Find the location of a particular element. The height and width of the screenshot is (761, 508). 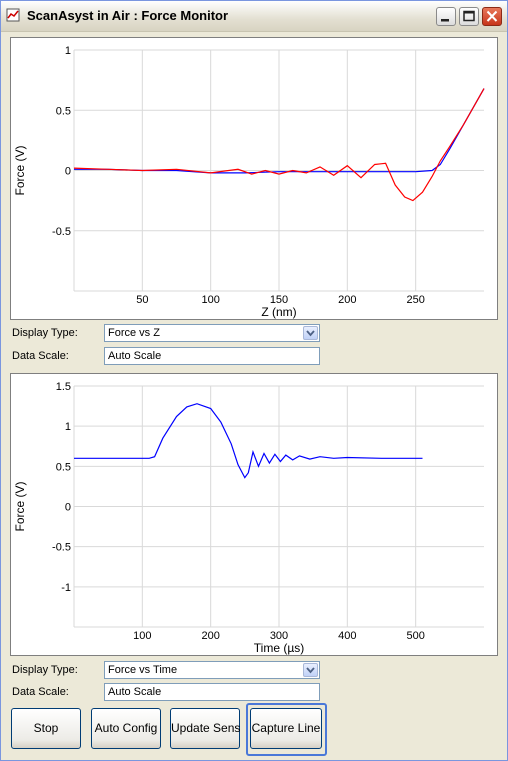

x-axis-label: Time (µs) is located at coordinates (279, 648).